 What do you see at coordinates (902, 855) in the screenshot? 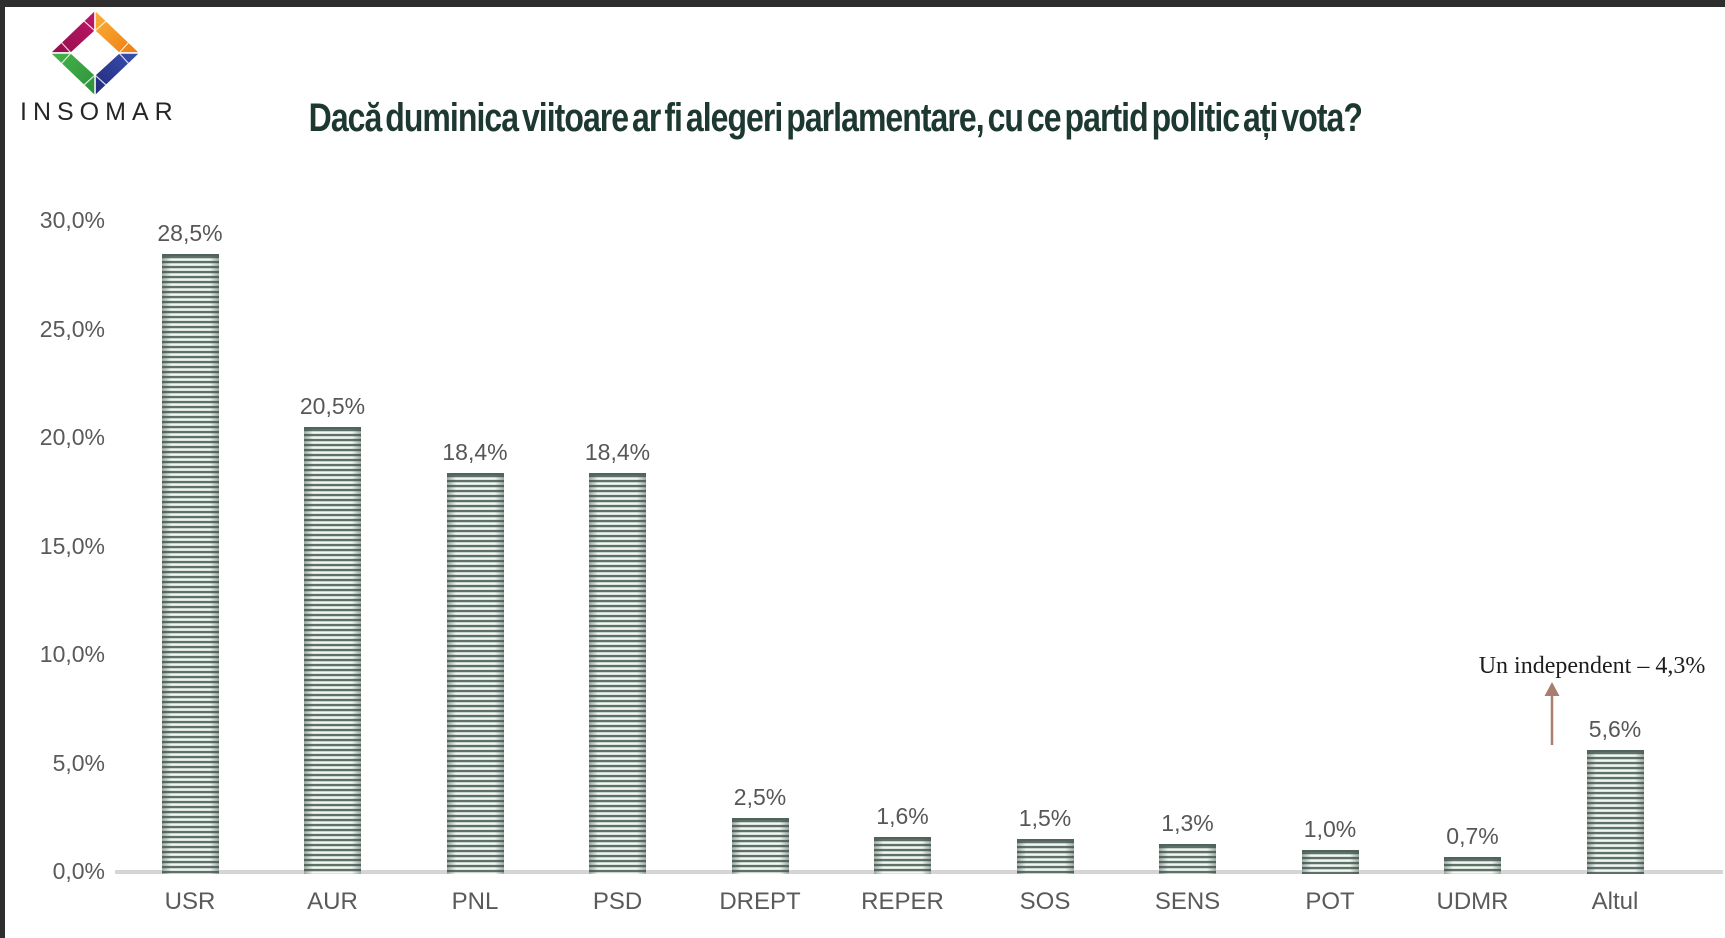
I see `bar-reper` at bounding box center [902, 855].